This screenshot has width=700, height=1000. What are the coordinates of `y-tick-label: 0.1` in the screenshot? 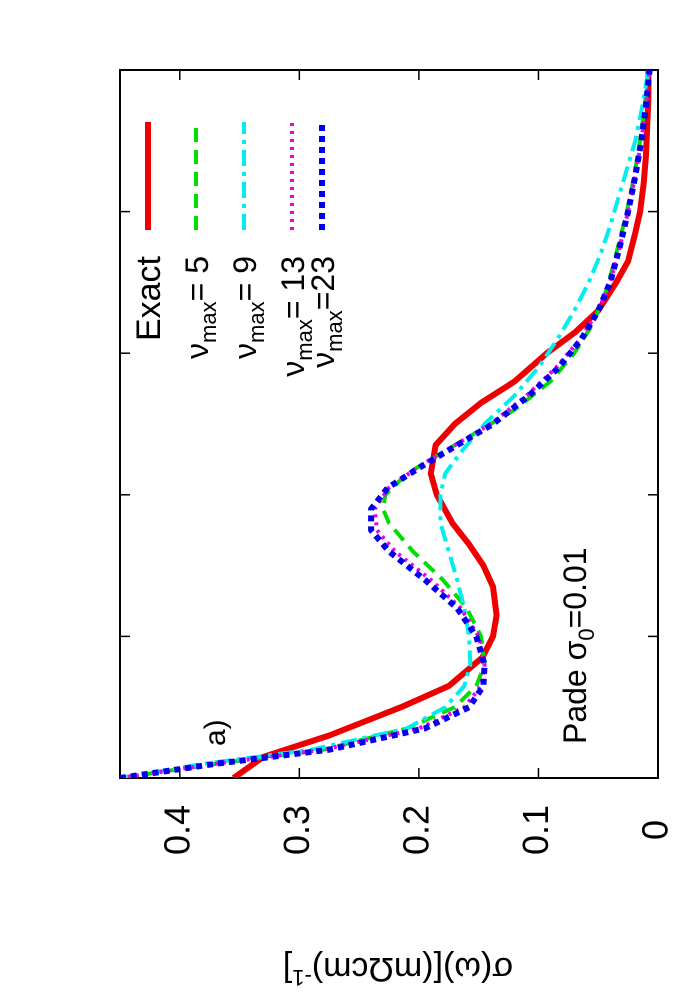 It's located at (535, 830).